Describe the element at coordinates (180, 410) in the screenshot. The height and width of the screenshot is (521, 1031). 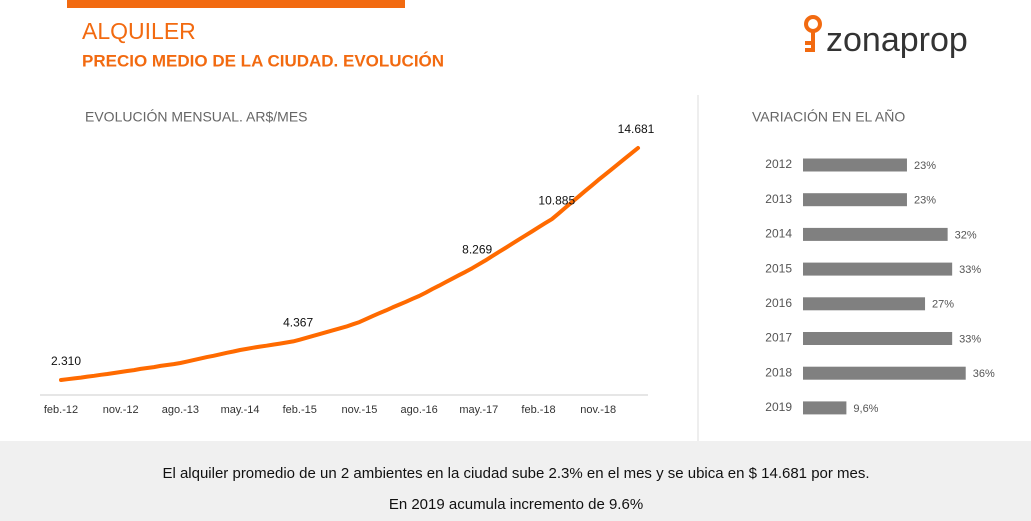
I see `x-tick-label: ago.-13` at that location.